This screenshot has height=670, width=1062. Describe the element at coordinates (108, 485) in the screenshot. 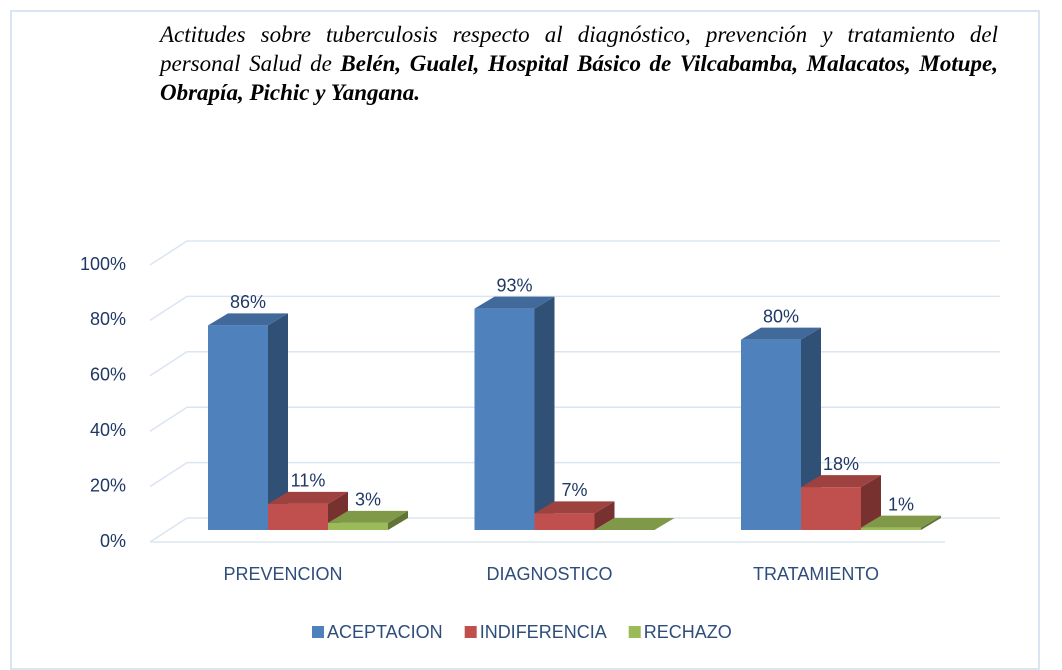

I see `y-tick-label: 20%` at that location.